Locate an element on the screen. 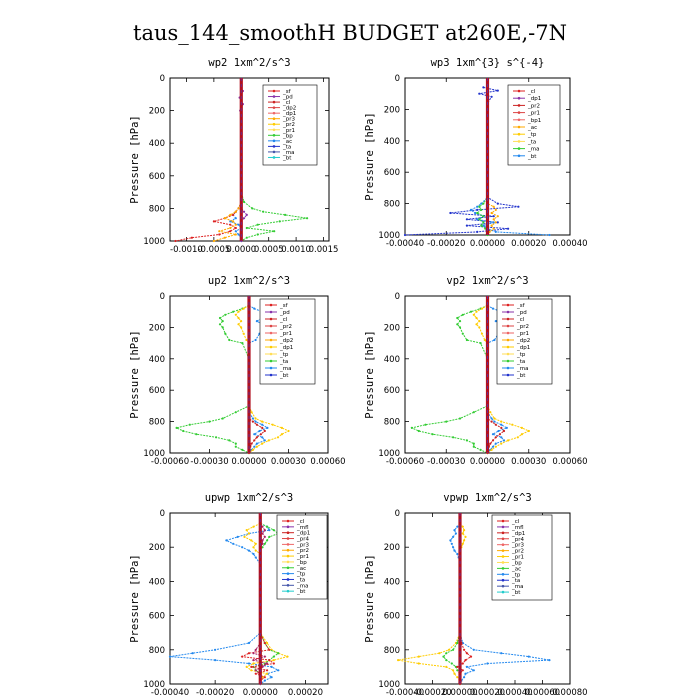 The image size is (700, 700). x-tick-label: -0.0005 is located at coordinates (213, 250).